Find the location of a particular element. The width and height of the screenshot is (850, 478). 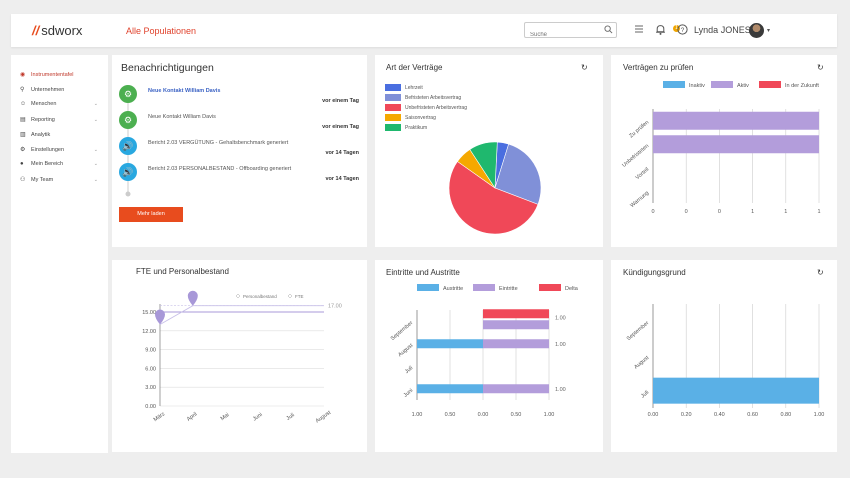

settings-icon: ⚙ is located at coordinates (23, 150).